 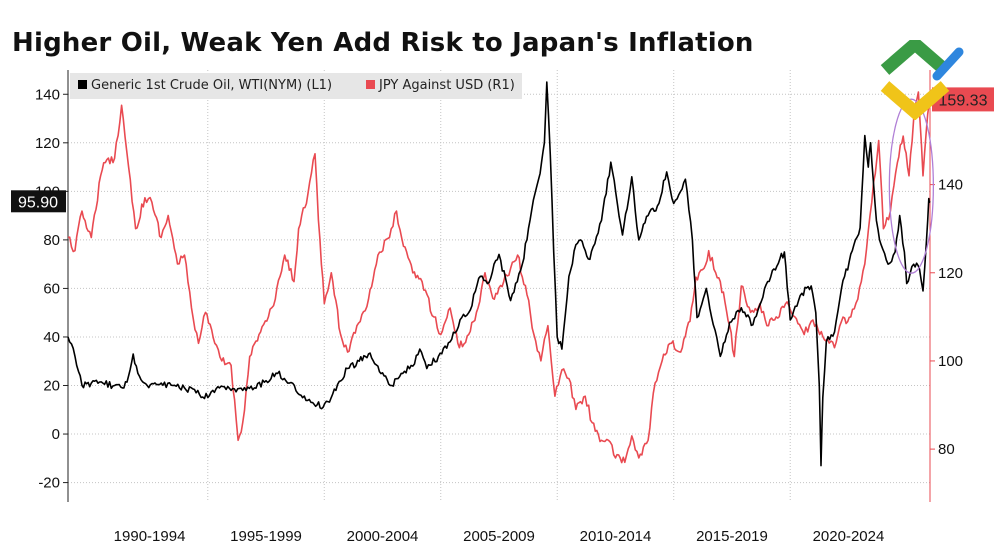 What do you see at coordinates (946, 449) in the screenshot?
I see `right-tick-label: 80` at bounding box center [946, 449].